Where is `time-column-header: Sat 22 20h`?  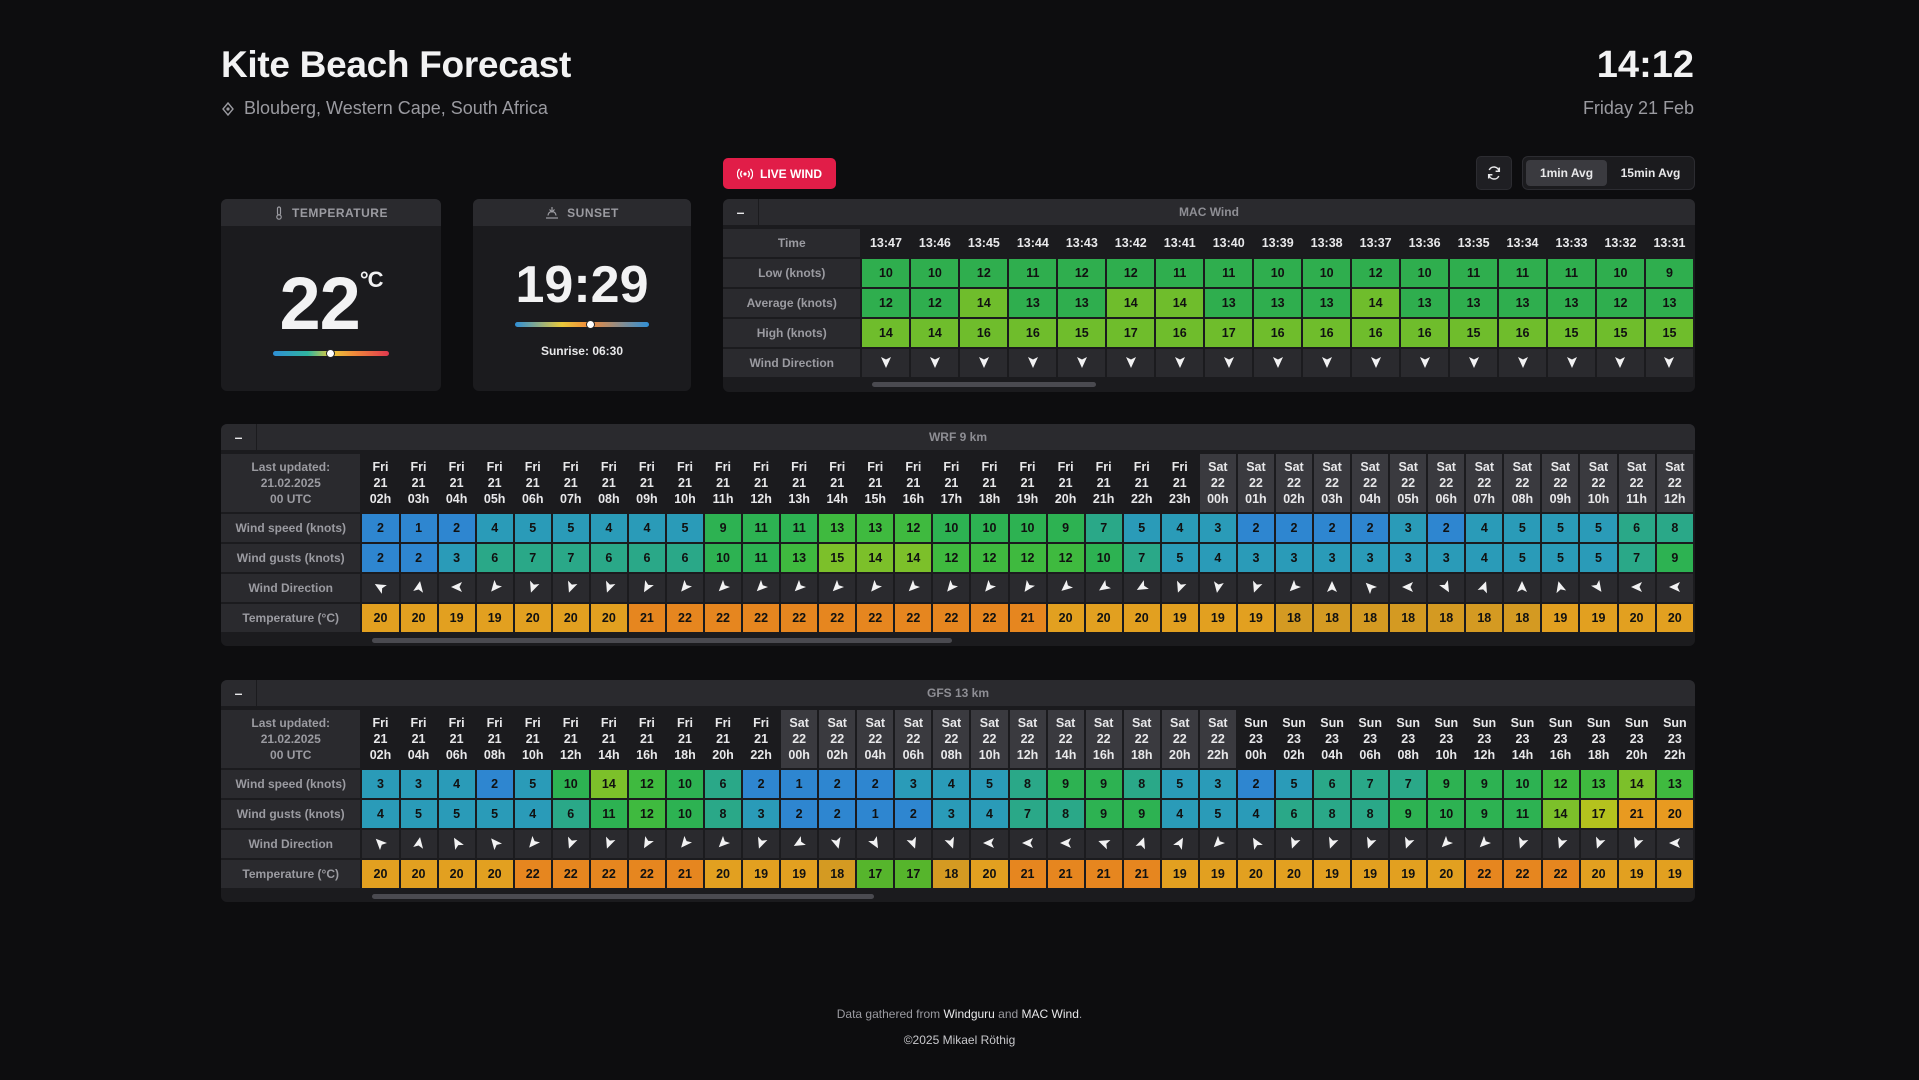 time-column-header: Sat 22 20h is located at coordinates (1179, 739).